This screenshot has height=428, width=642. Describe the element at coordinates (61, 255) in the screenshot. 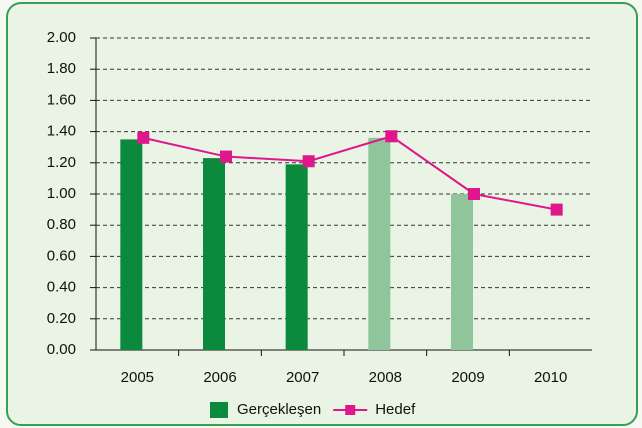

I see `y-tick-label: 0.60` at that location.